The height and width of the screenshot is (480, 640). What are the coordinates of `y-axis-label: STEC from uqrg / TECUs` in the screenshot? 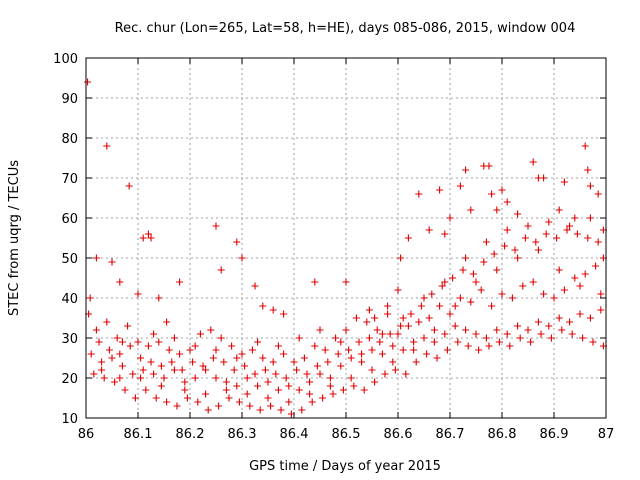 It's located at (14, 238).